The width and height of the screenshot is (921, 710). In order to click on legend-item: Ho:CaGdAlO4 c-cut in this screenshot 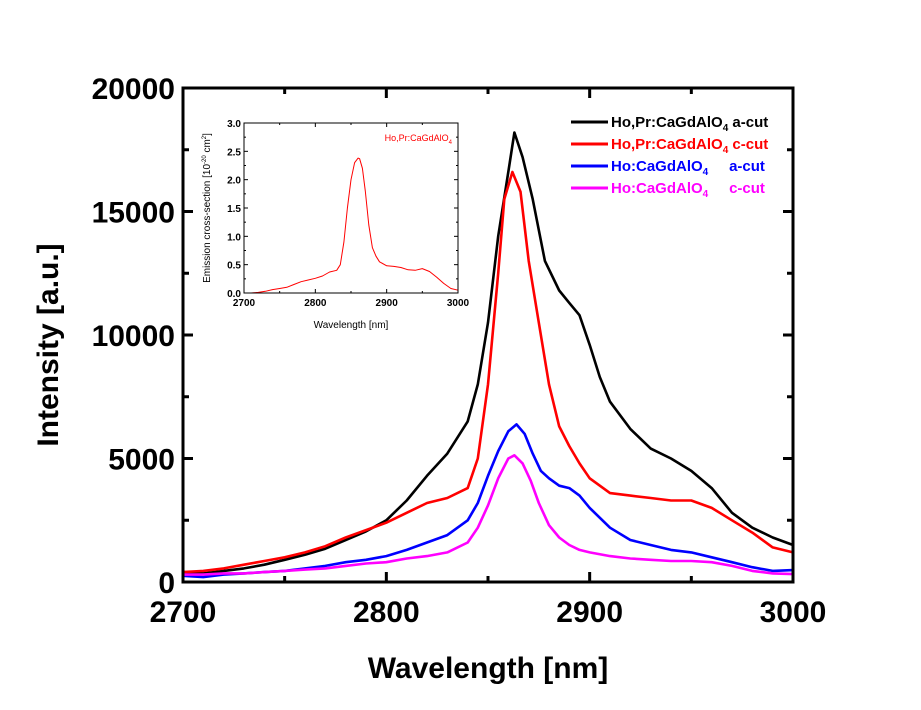, I will do `click(668, 190)`.